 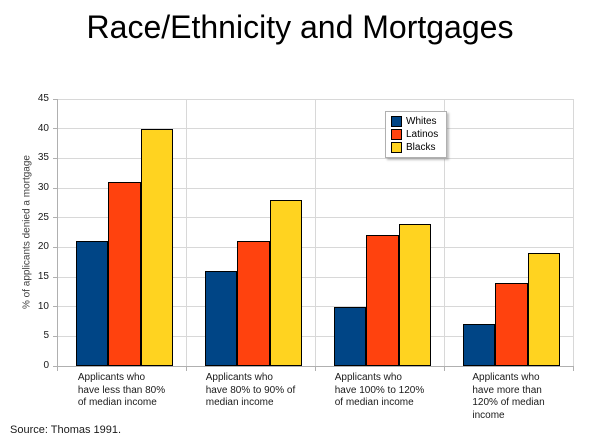 What do you see at coordinates (421, 147) in the screenshot?
I see `legend-label: Blacks` at bounding box center [421, 147].